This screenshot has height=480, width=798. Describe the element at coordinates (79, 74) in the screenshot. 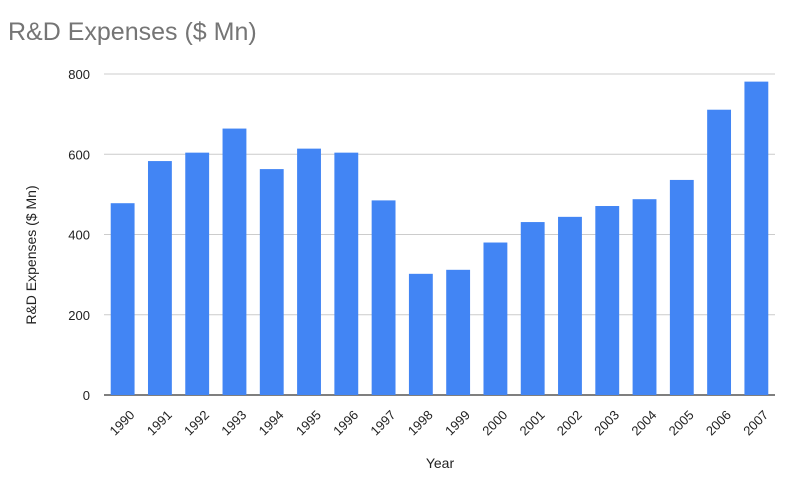

I see `y-tick-label: 800` at that location.